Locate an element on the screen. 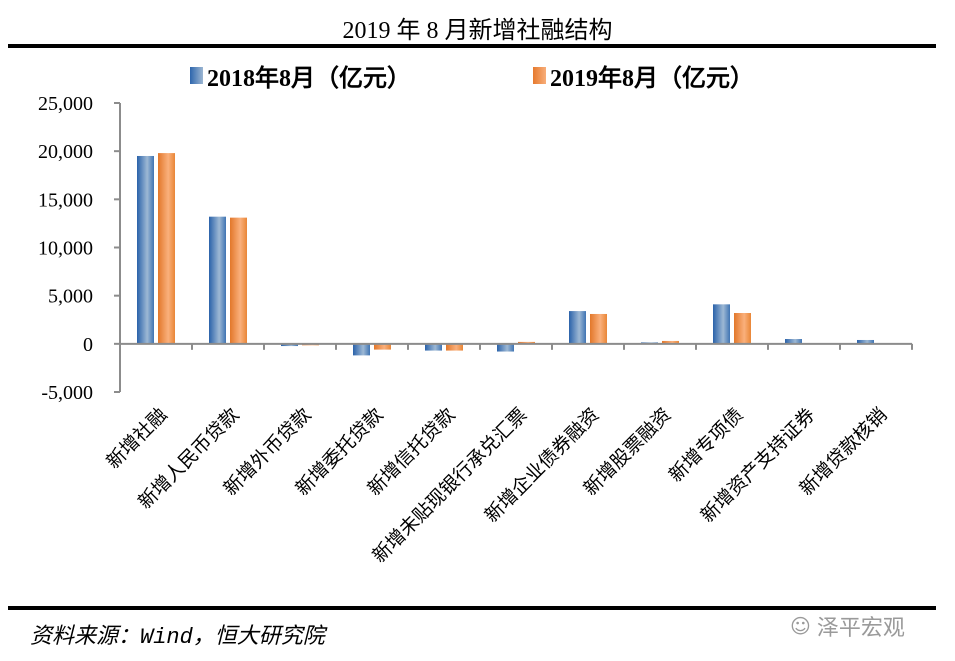 Image resolution: width=955 pixels, height=661 pixels. legend-swatch-2018 is located at coordinates (196, 75).